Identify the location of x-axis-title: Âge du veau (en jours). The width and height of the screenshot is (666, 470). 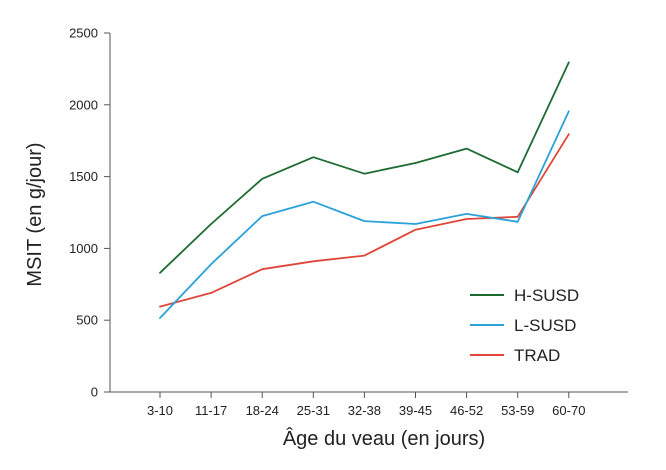
(384, 438).